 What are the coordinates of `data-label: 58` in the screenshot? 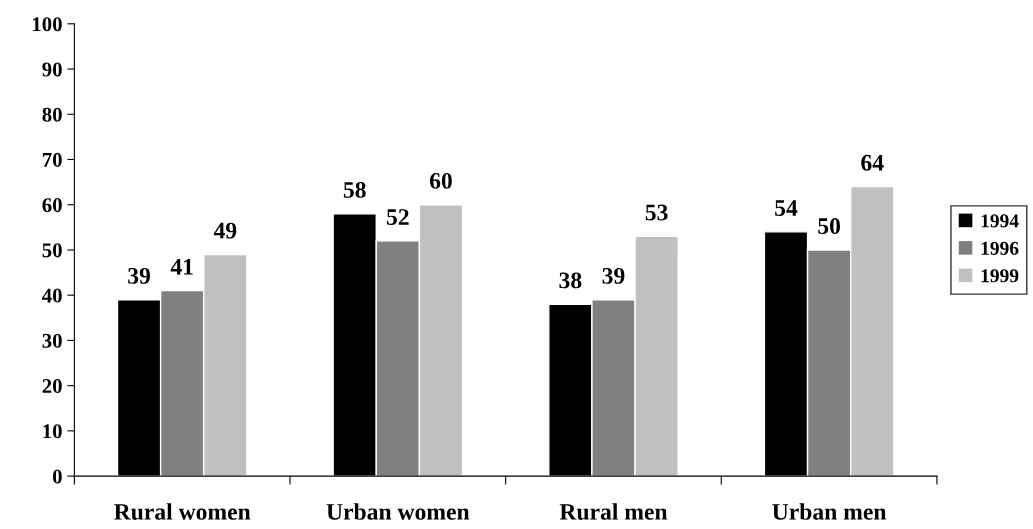 It's located at (354, 189).